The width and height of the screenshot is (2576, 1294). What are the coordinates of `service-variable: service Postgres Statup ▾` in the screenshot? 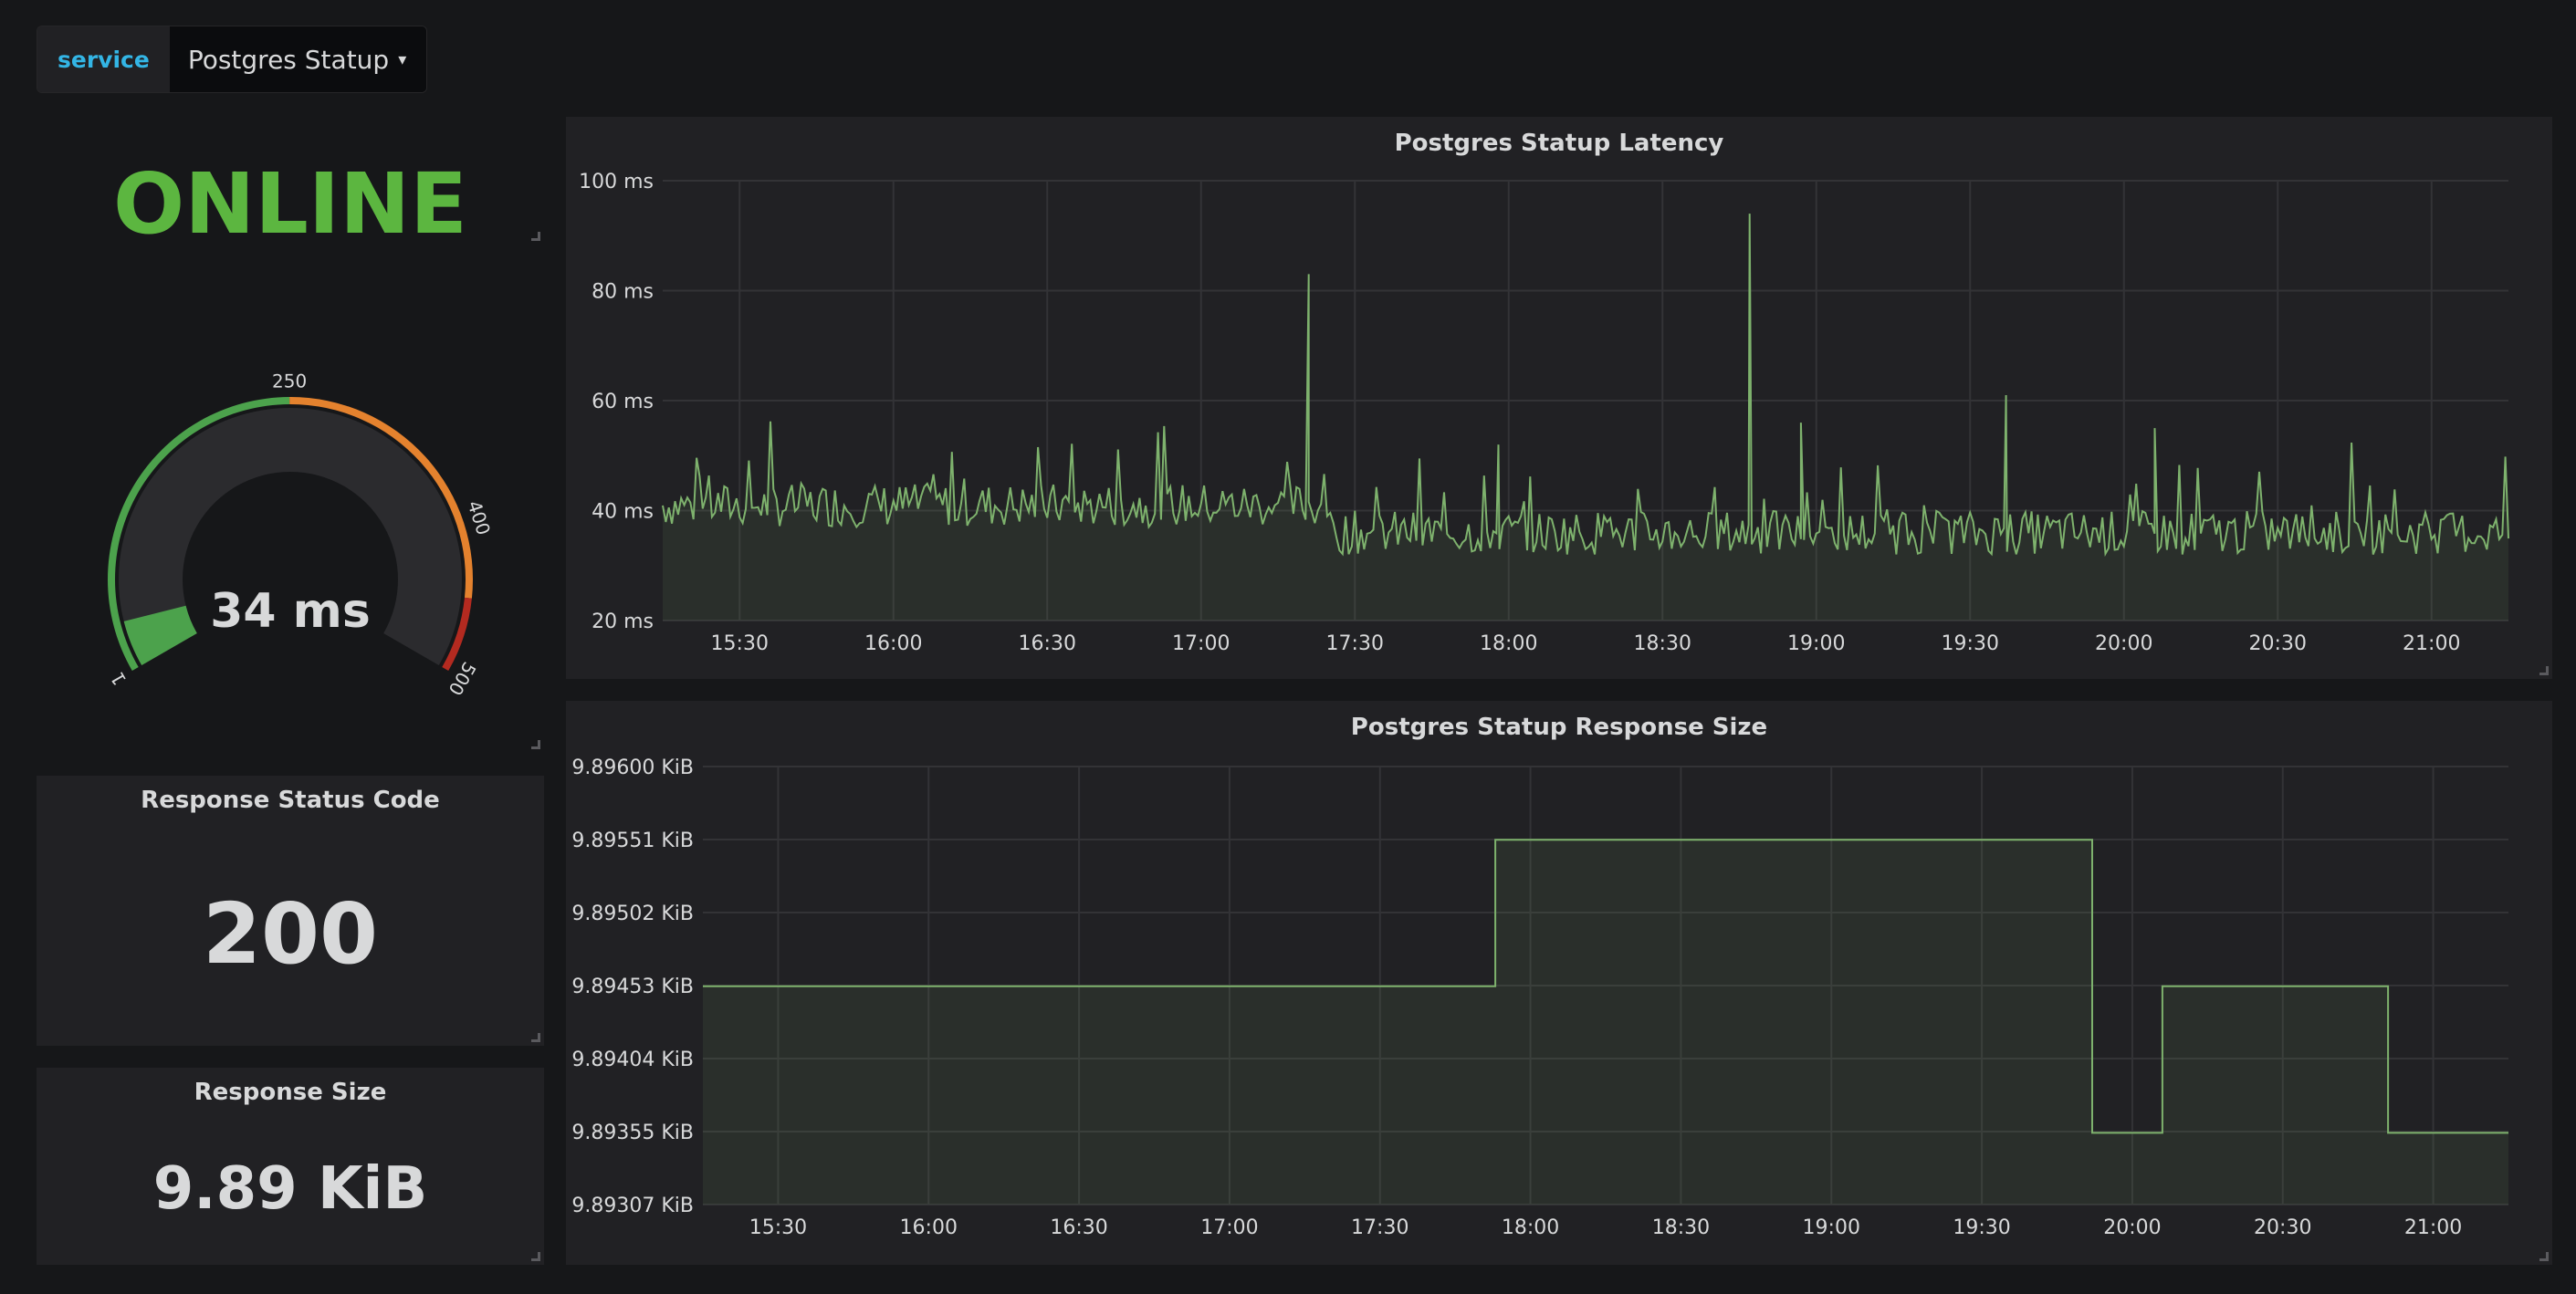 It's located at (233, 59).